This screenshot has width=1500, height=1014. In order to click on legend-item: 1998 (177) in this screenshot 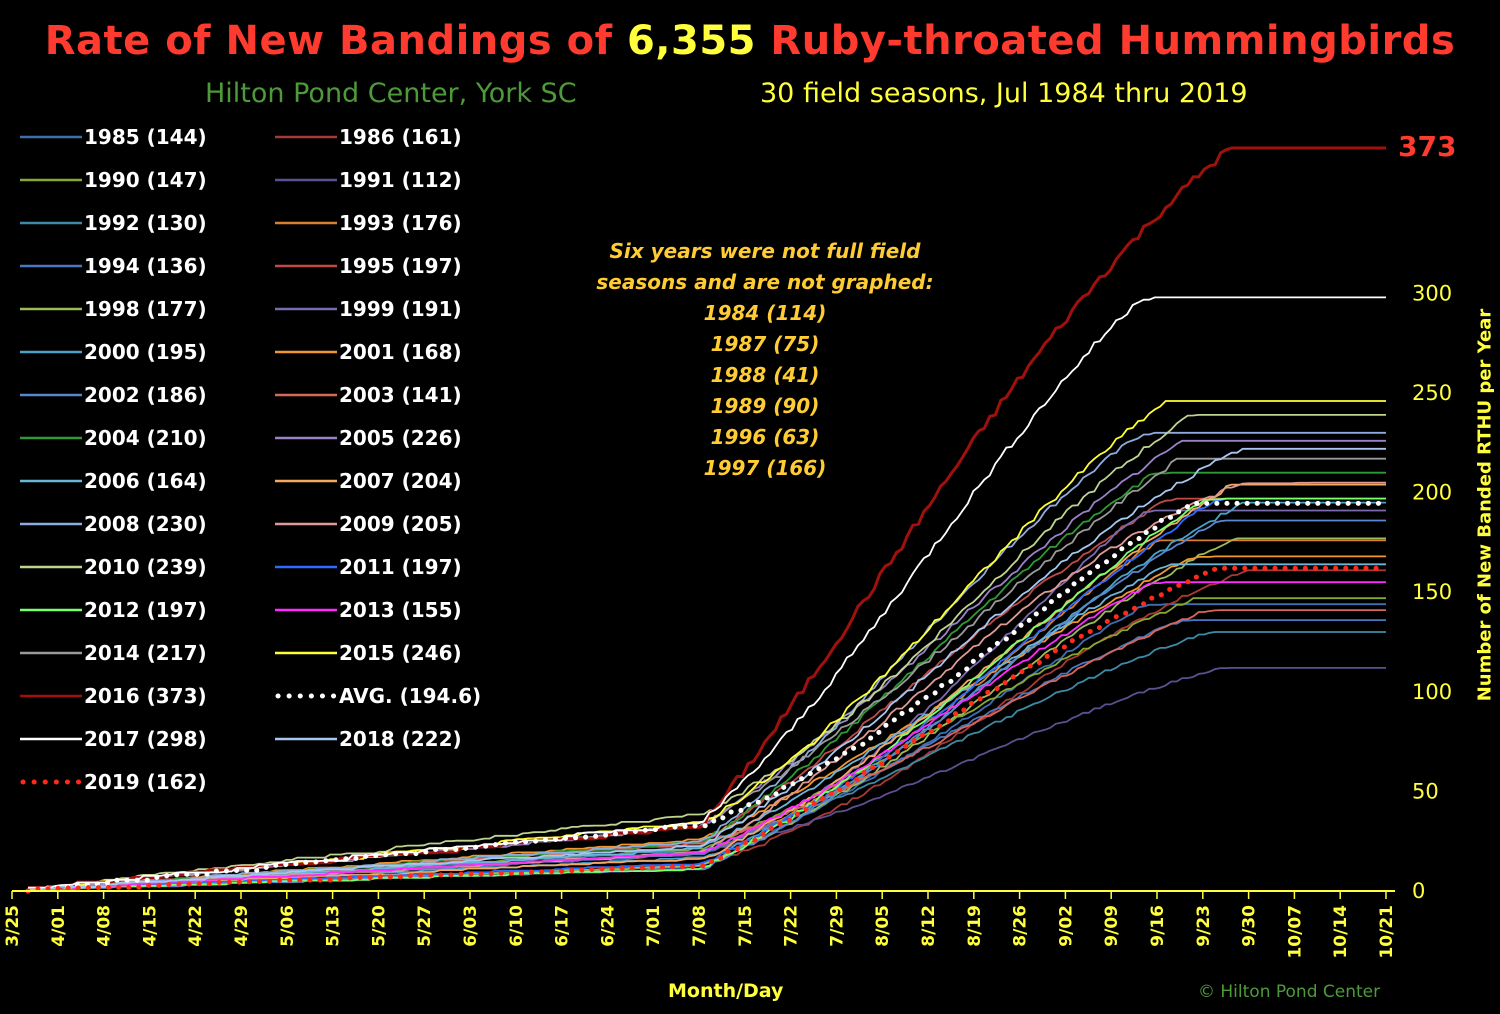, I will do `click(113, 309)`.